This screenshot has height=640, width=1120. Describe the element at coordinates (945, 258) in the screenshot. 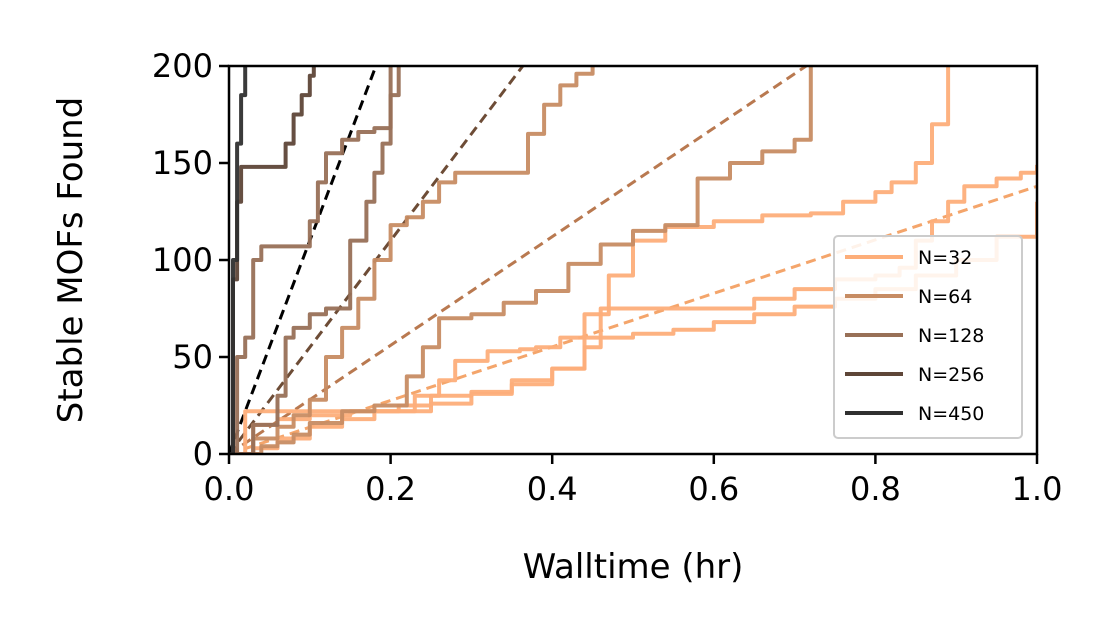

I see `legend-label-n32: N=32` at that location.